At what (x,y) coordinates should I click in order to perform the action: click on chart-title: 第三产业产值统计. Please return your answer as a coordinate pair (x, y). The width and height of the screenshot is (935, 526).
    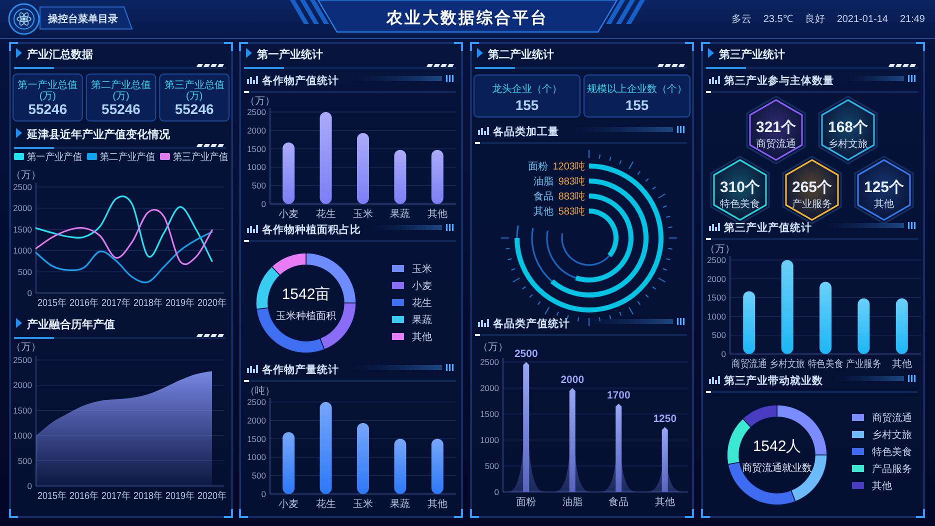
    Looking at the image, I should click on (767, 227).